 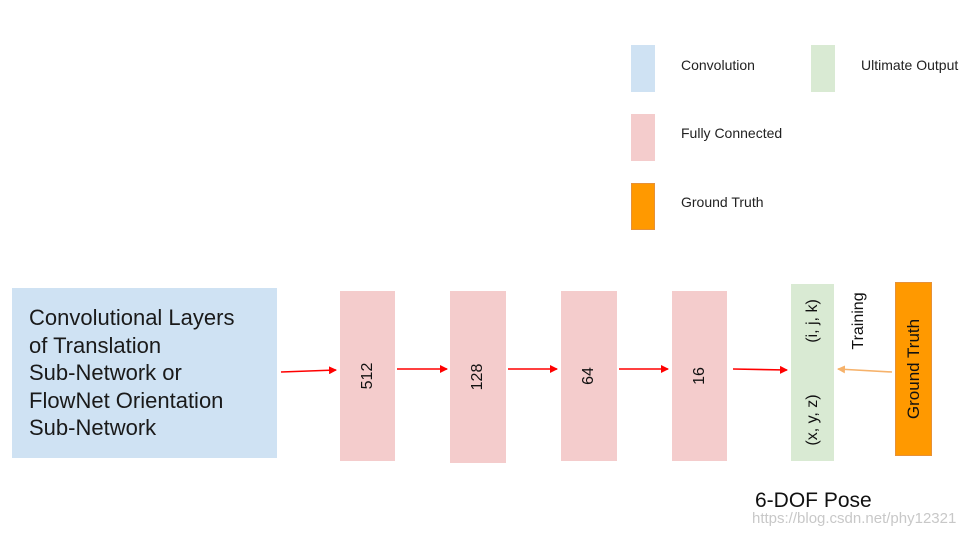 What do you see at coordinates (732, 133) in the screenshot?
I see `legend-label-fully-connected: Fully Connected` at bounding box center [732, 133].